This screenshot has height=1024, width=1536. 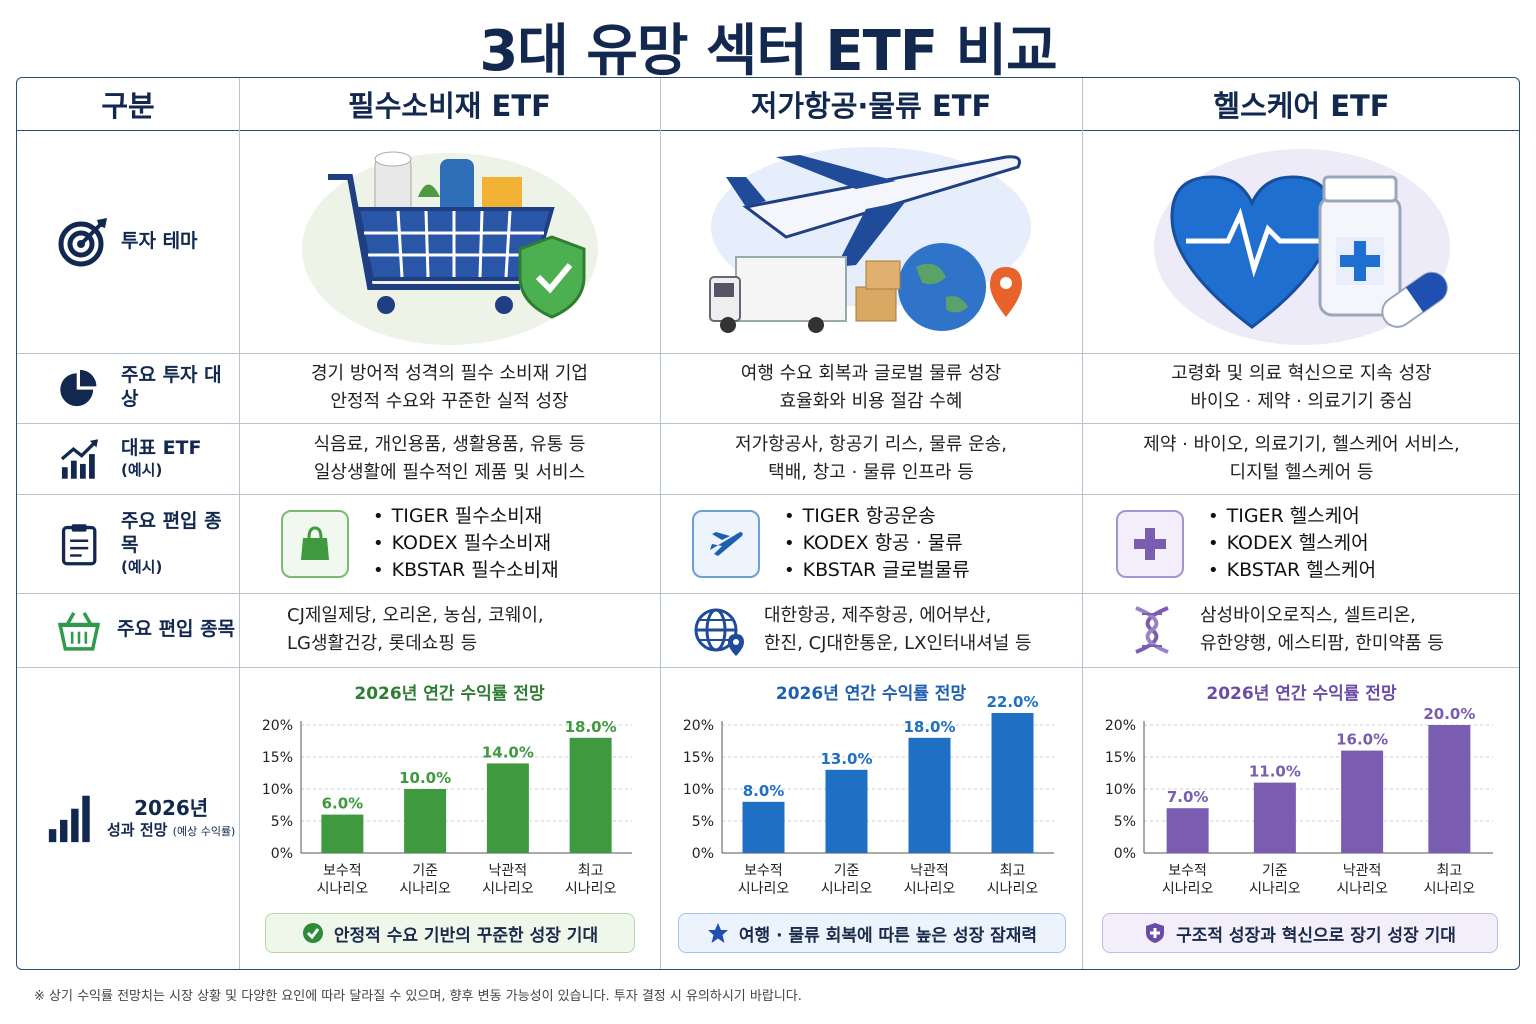 I want to click on header-category: 구분, so click(x=128, y=106).